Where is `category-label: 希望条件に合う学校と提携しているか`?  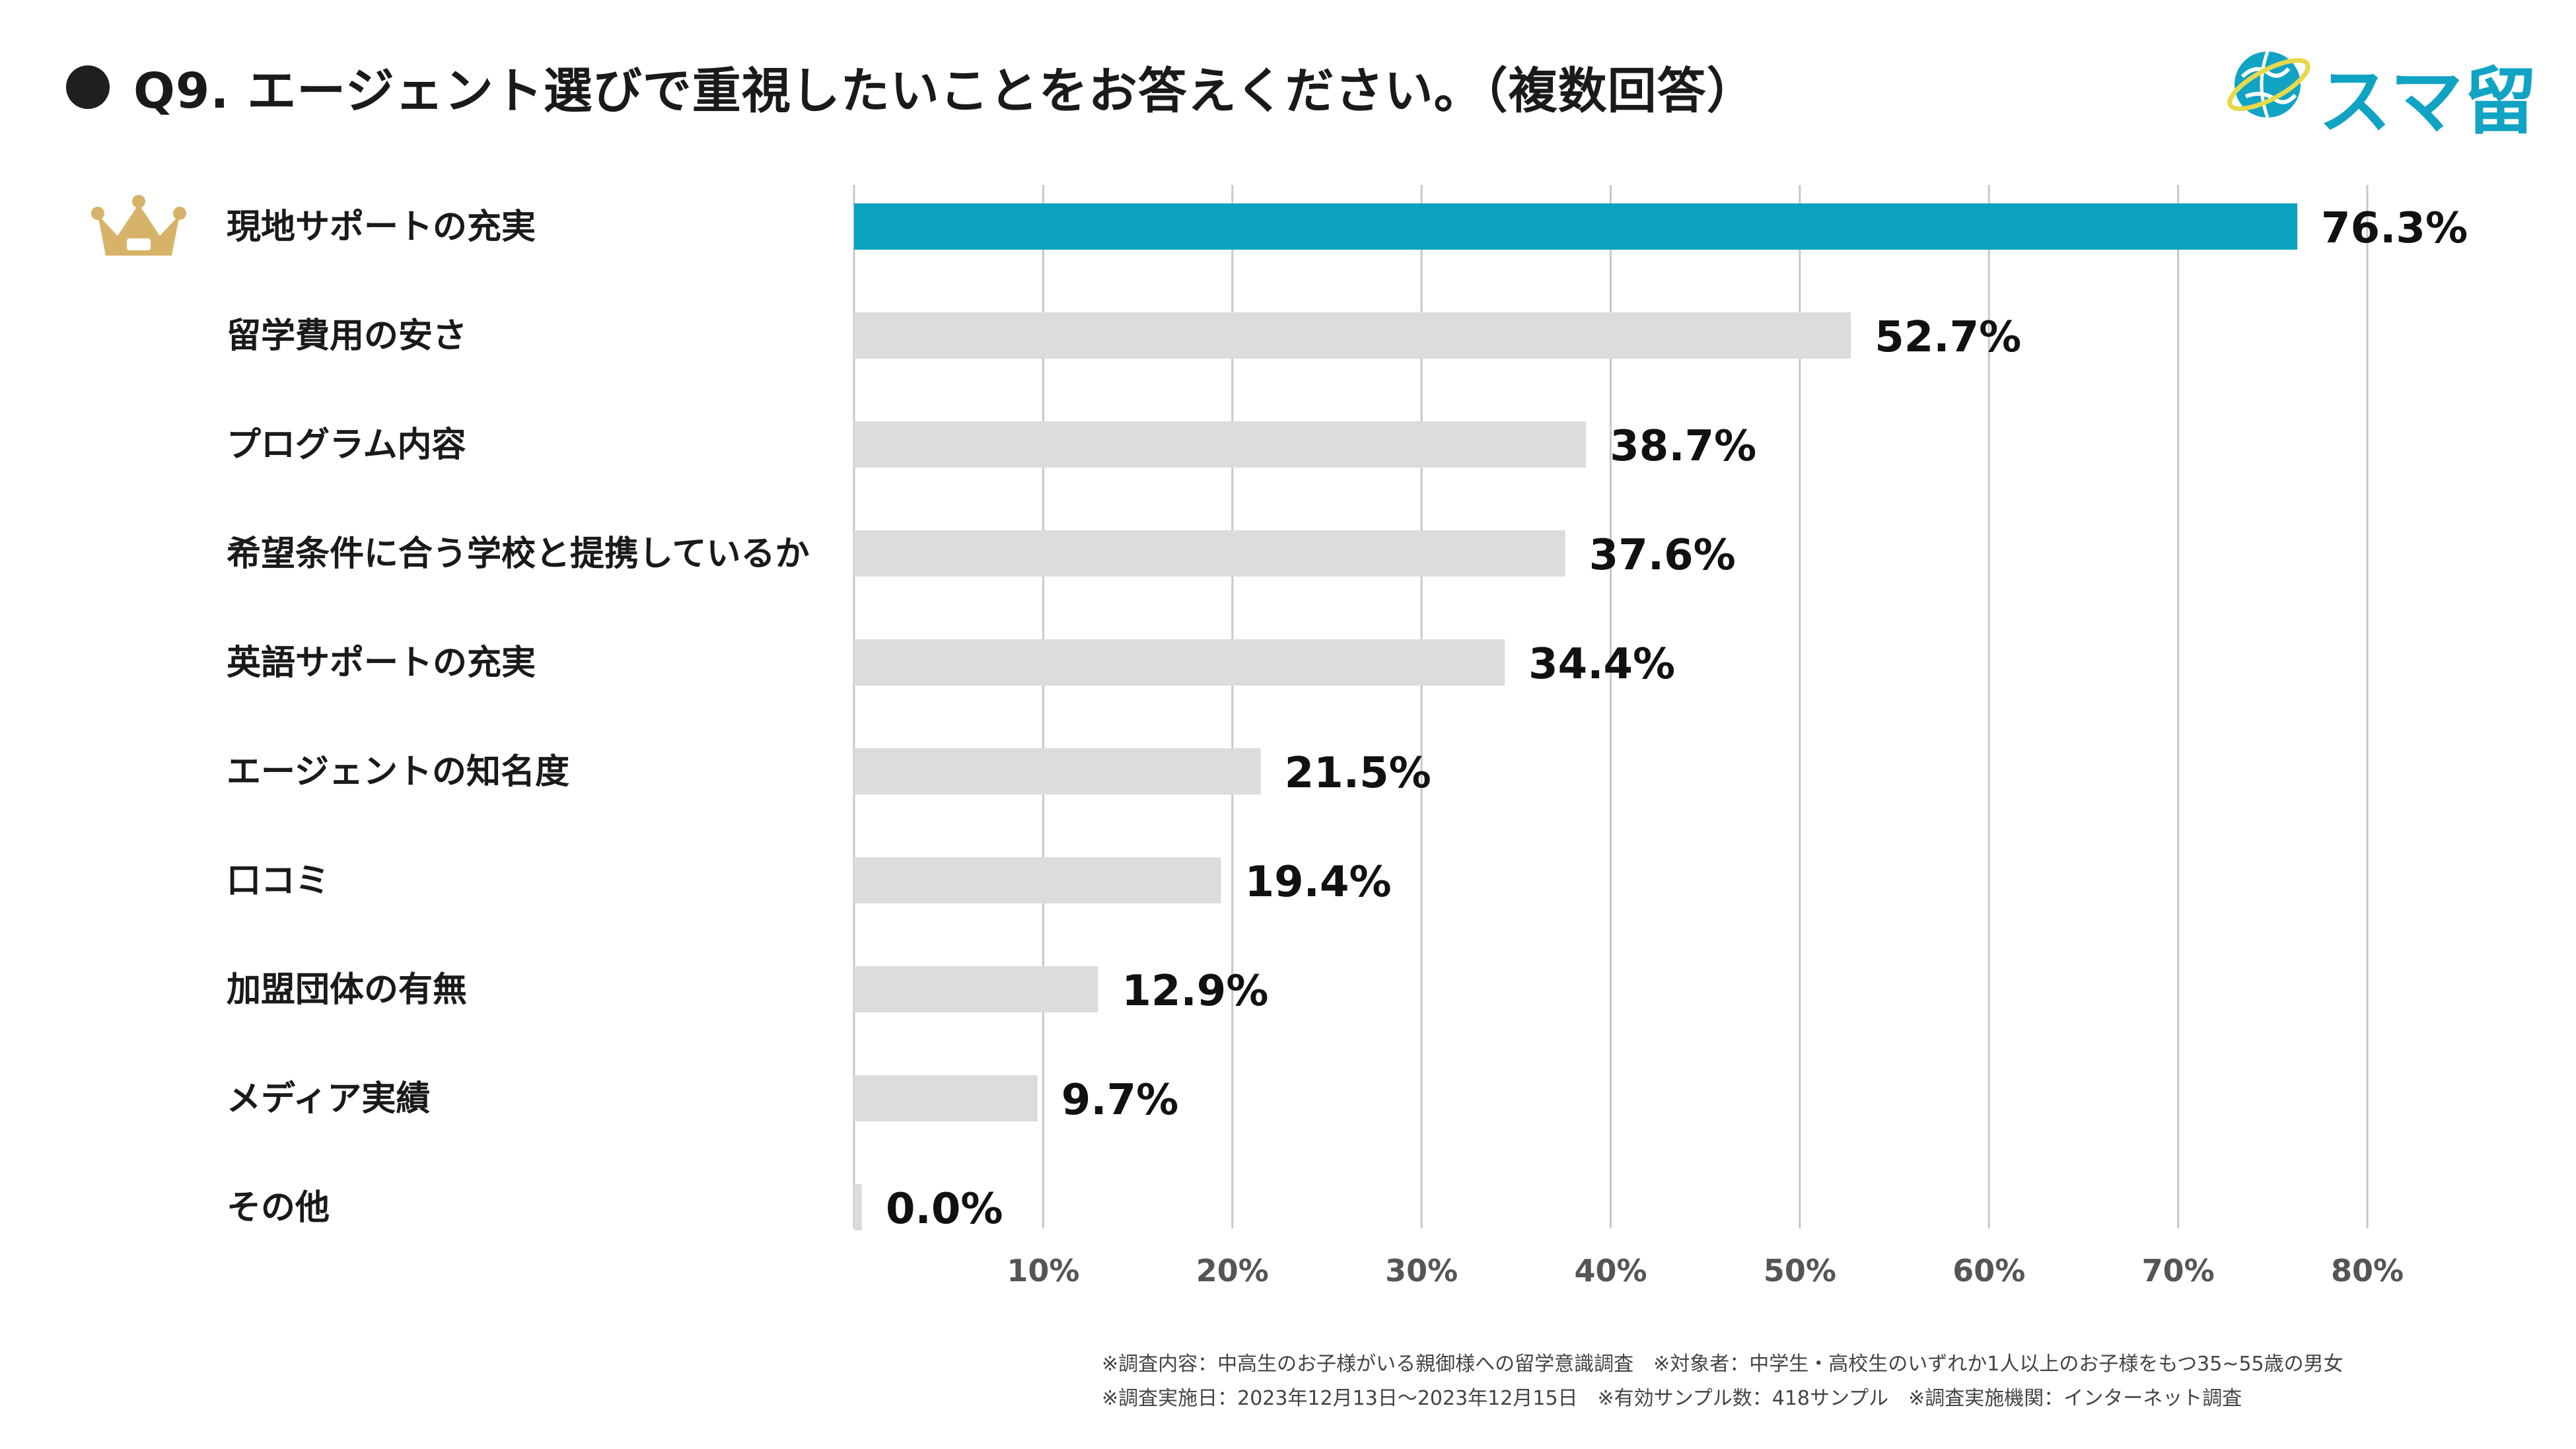
category-label: 希望条件に合う学校と提携しているか is located at coordinates (518, 554).